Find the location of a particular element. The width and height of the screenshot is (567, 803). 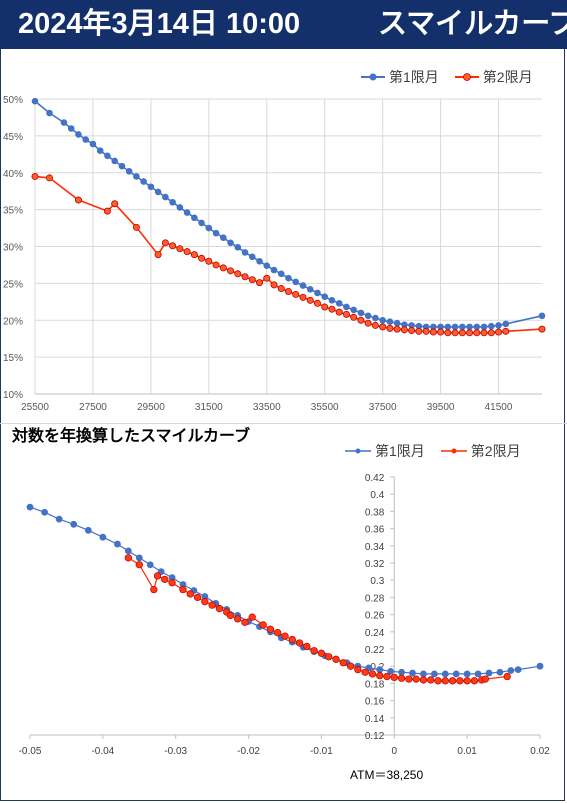

y-tick-label: 0.28 is located at coordinates (375, 598).